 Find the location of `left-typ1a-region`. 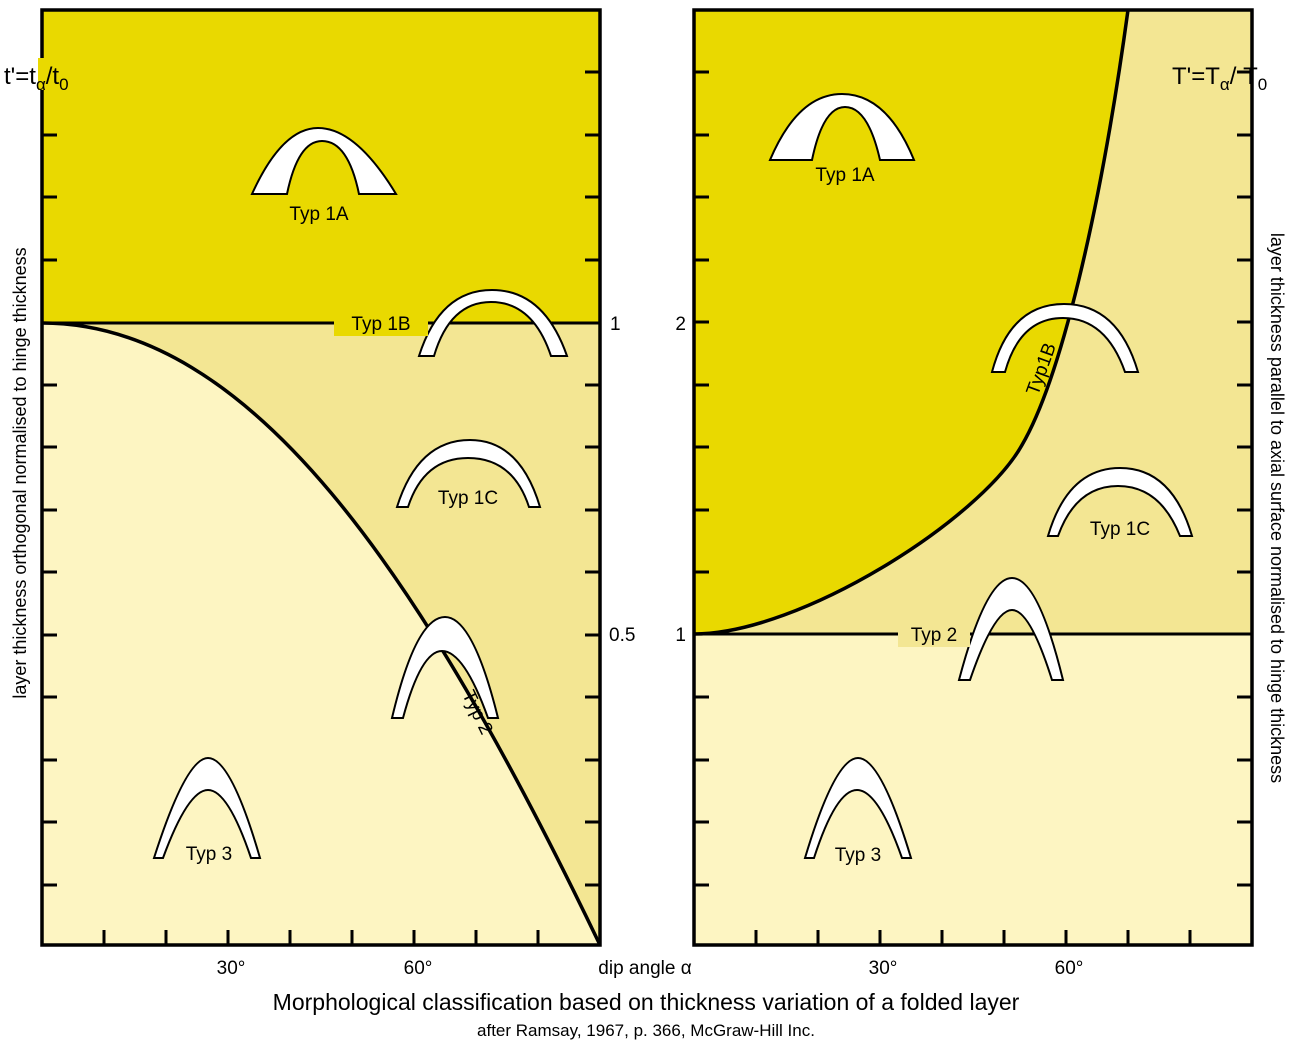

left-typ1a-region is located at coordinates (321, 166).